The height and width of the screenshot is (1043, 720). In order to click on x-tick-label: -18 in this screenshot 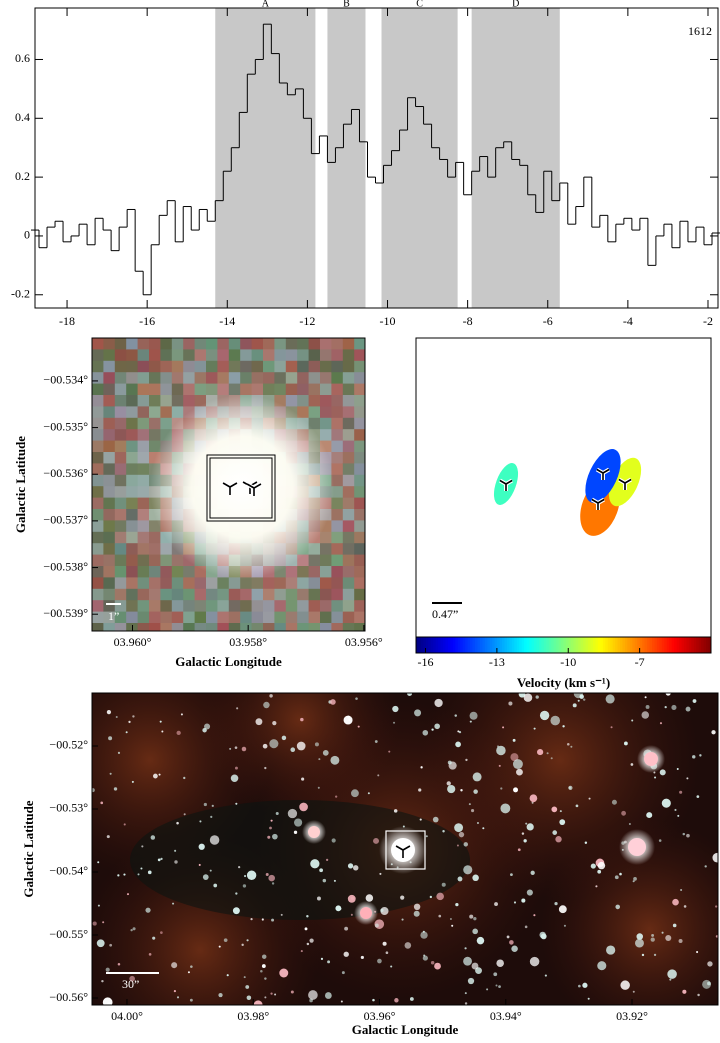, I will do `click(67, 321)`.